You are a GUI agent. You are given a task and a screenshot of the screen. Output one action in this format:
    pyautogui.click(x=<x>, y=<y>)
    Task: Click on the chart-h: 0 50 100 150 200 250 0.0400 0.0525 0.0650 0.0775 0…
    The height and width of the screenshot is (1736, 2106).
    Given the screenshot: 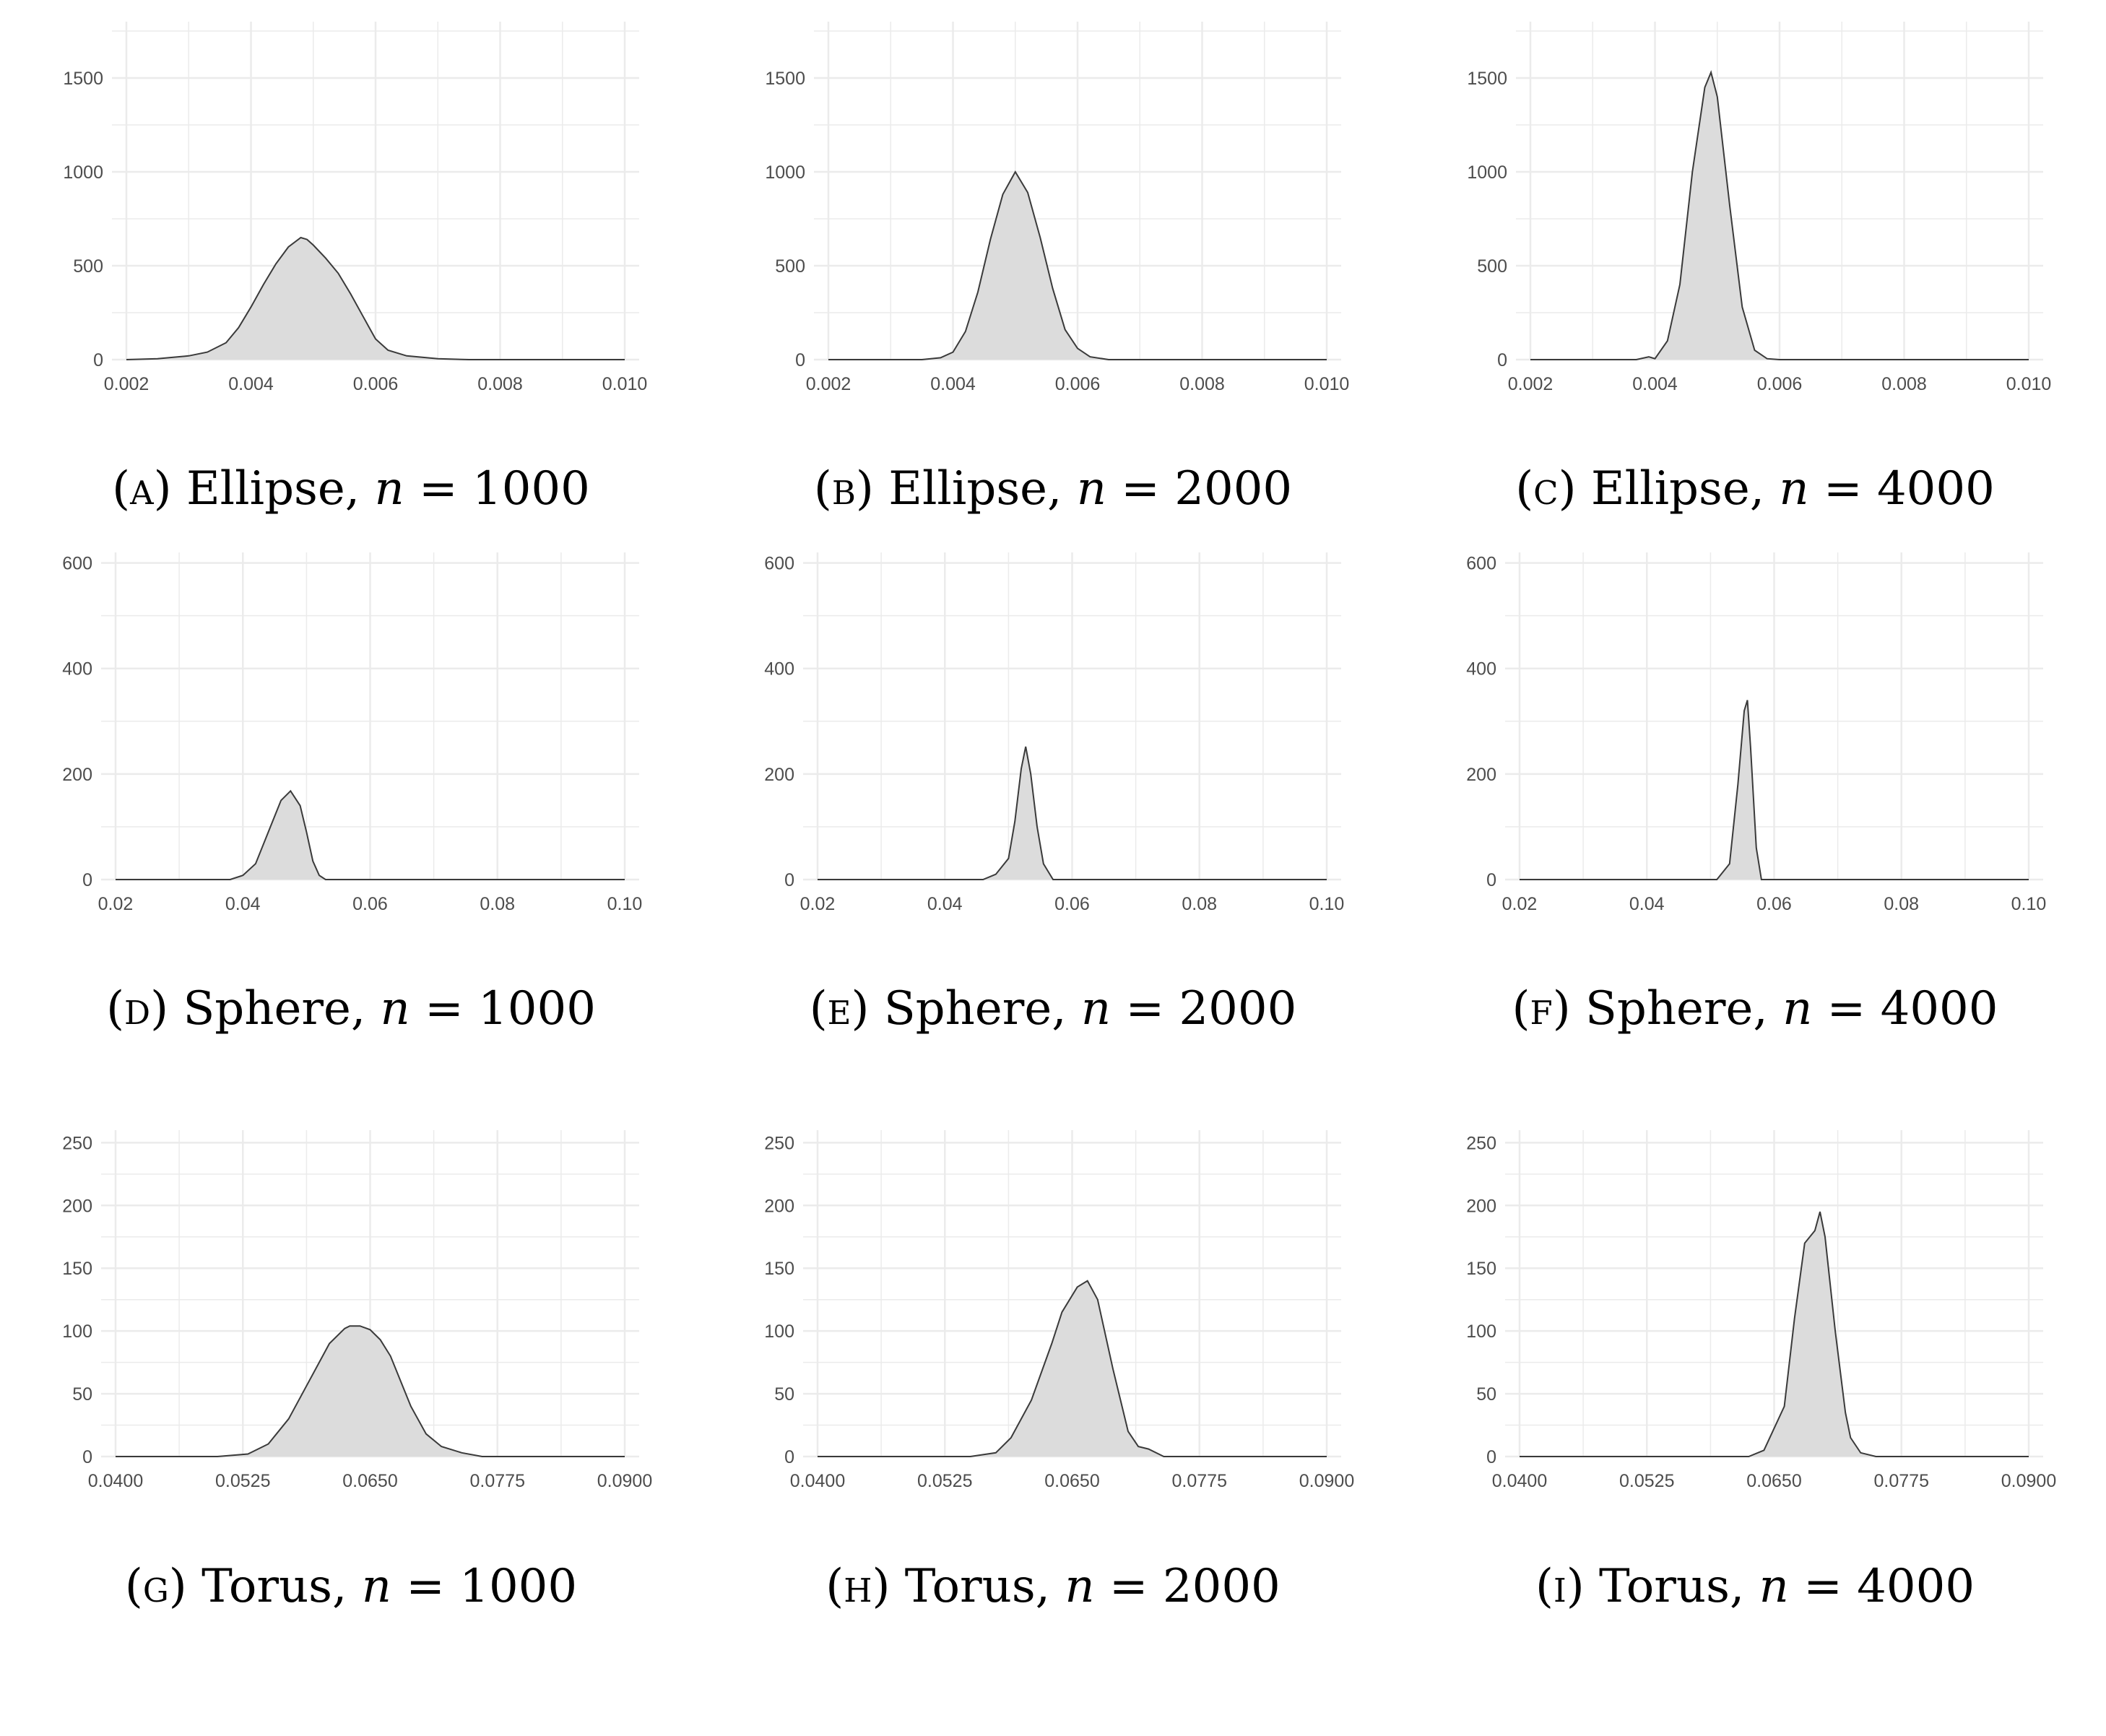 What is the action you would take?
    pyautogui.click(x=1059, y=1310)
    